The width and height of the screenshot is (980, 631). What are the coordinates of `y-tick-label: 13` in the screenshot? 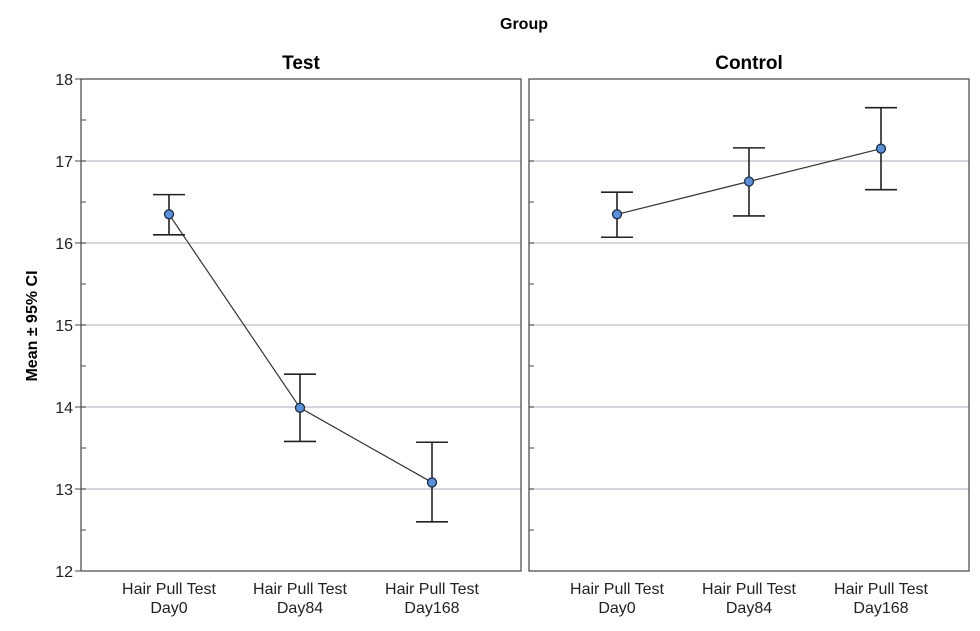 It's located at (64, 490).